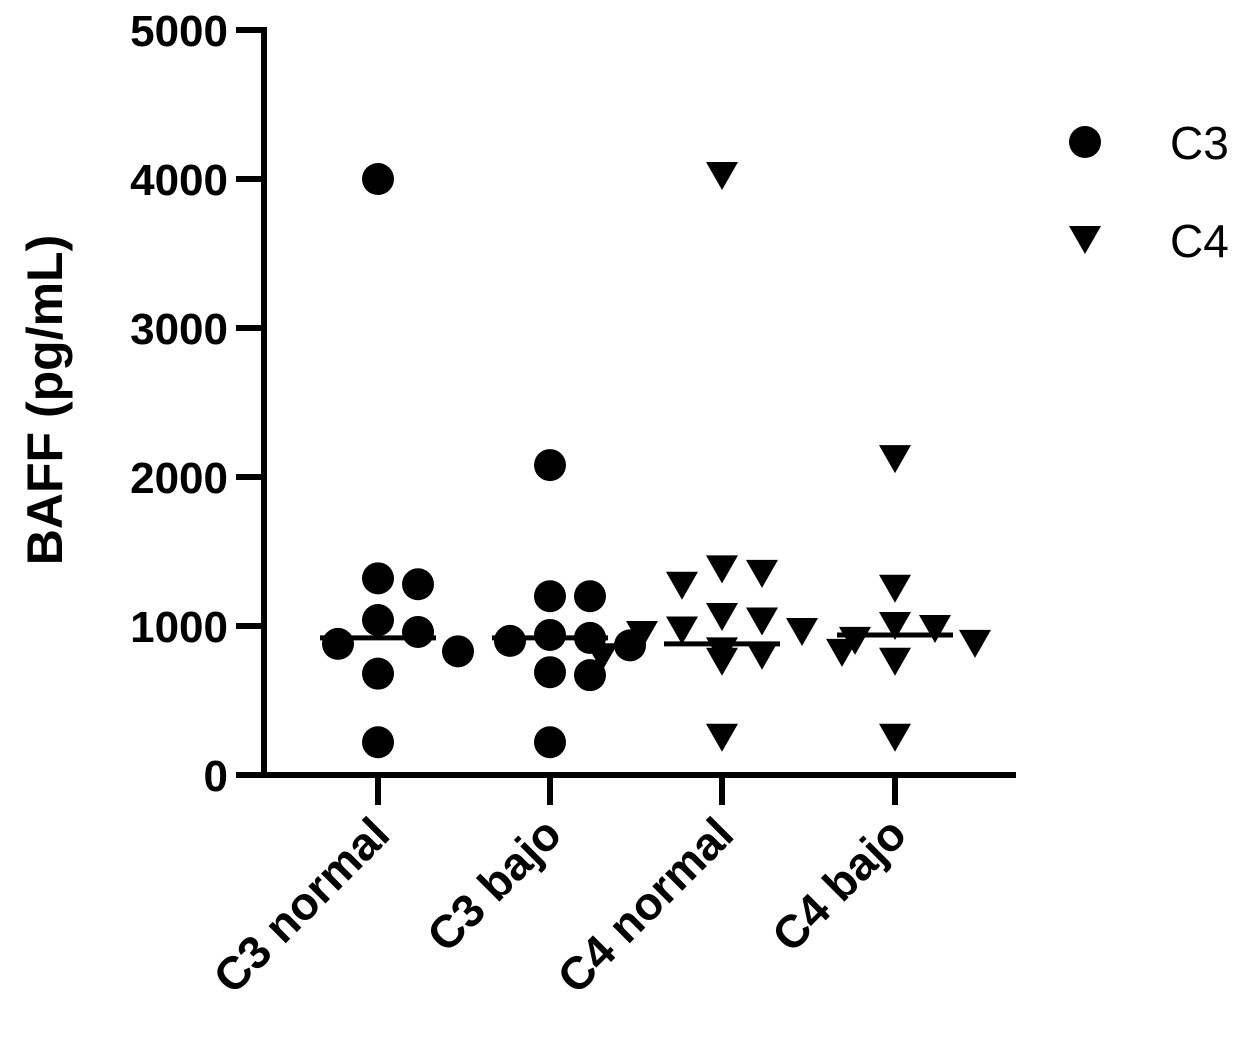 This screenshot has height=1053, width=1258. What do you see at coordinates (45, 400) in the screenshot?
I see `y-axis-title: BAFF (pg/mL)` at bounding box center [45, 400].